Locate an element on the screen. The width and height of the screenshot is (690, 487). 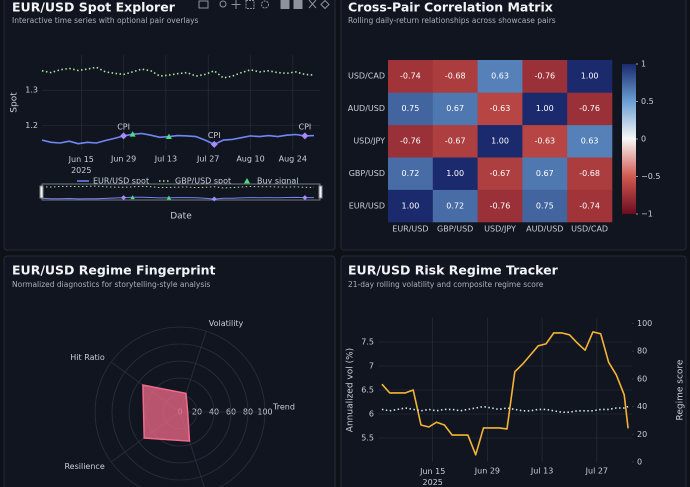
radar-area is located at coordinates (166, 413).